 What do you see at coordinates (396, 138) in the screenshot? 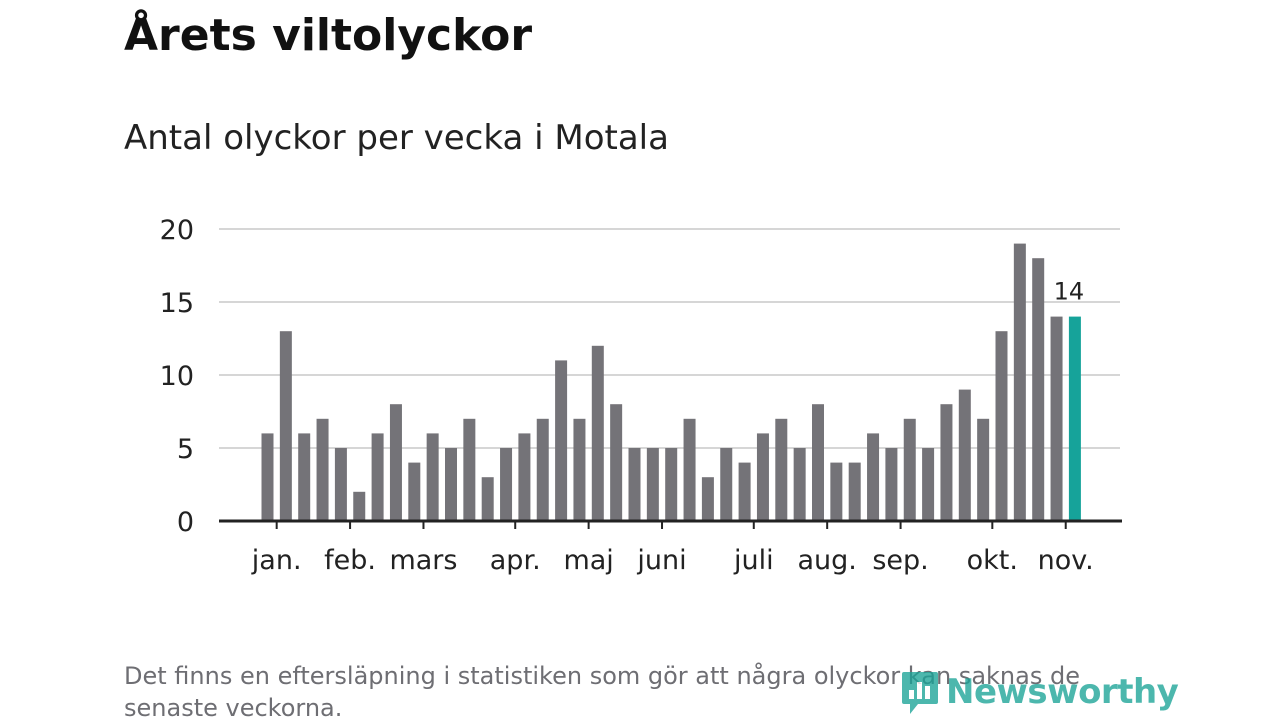
I see `chart-subtitle: Antal olyckor per vecka i Motala` at bounding box center [396, 138].